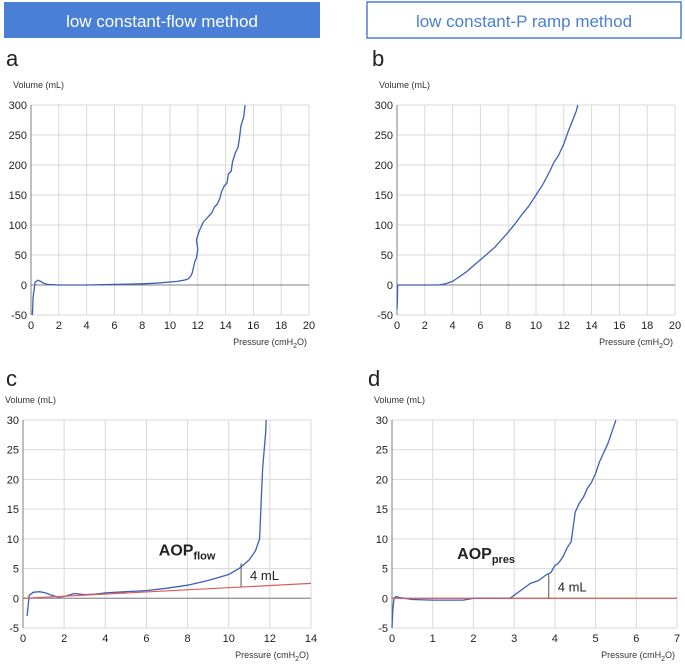 The width and height of the screenshot is (685, 669). I want to click on x-tick-label: 7, so click(677, 639).